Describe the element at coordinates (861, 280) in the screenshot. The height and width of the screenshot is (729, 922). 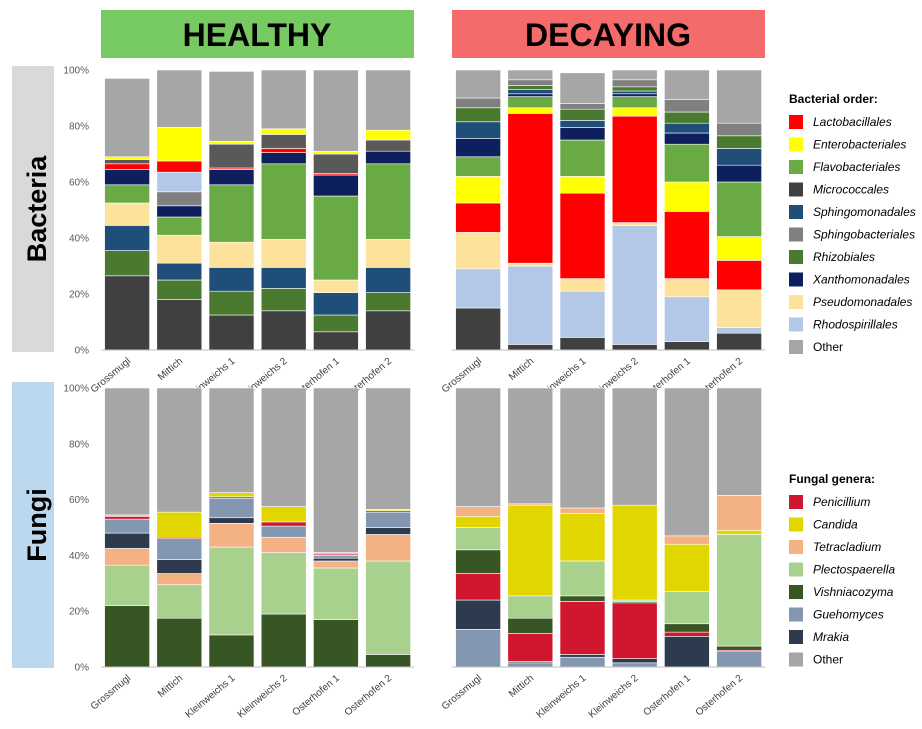
I see `legend-label: Xanthomonadales` at that location.